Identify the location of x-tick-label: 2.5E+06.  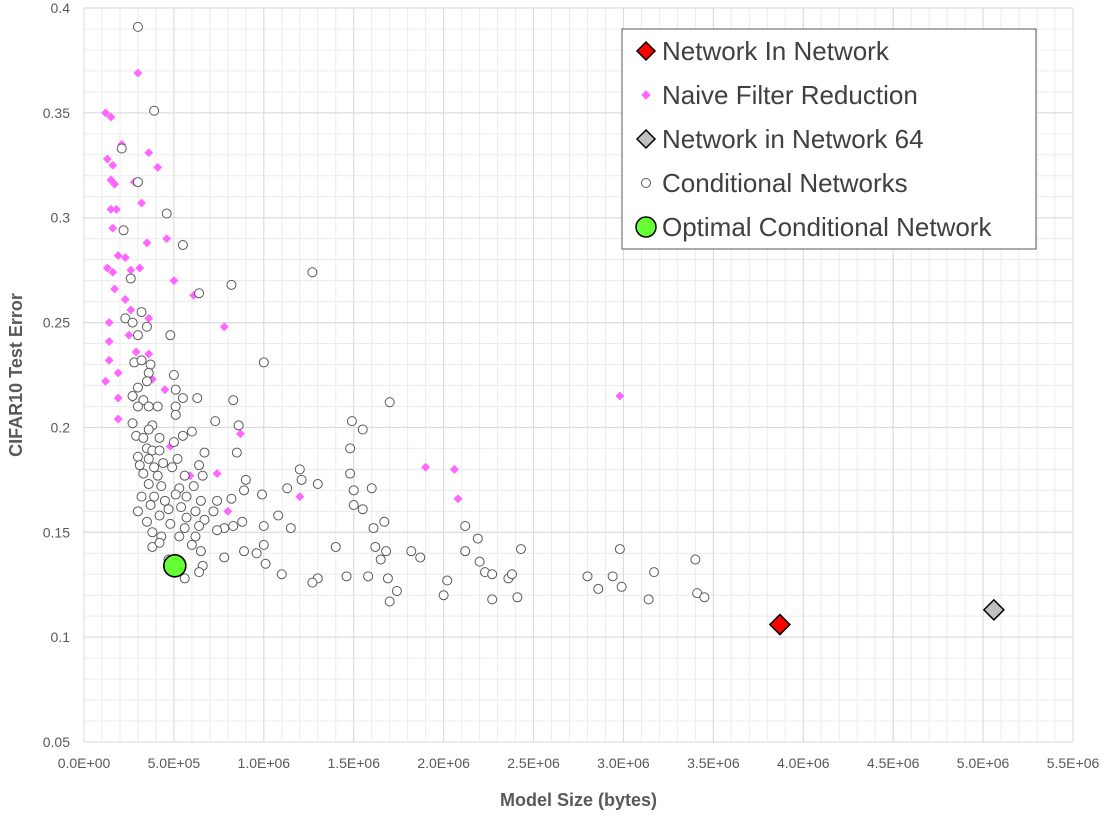
(533, 763).